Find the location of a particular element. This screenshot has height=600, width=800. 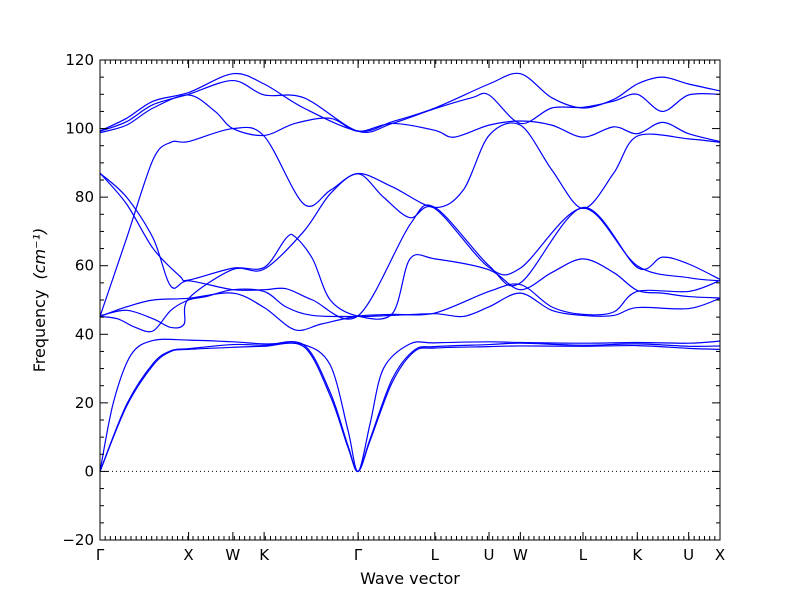

y-tick-label: 20 is located at coordinates (84, 403).